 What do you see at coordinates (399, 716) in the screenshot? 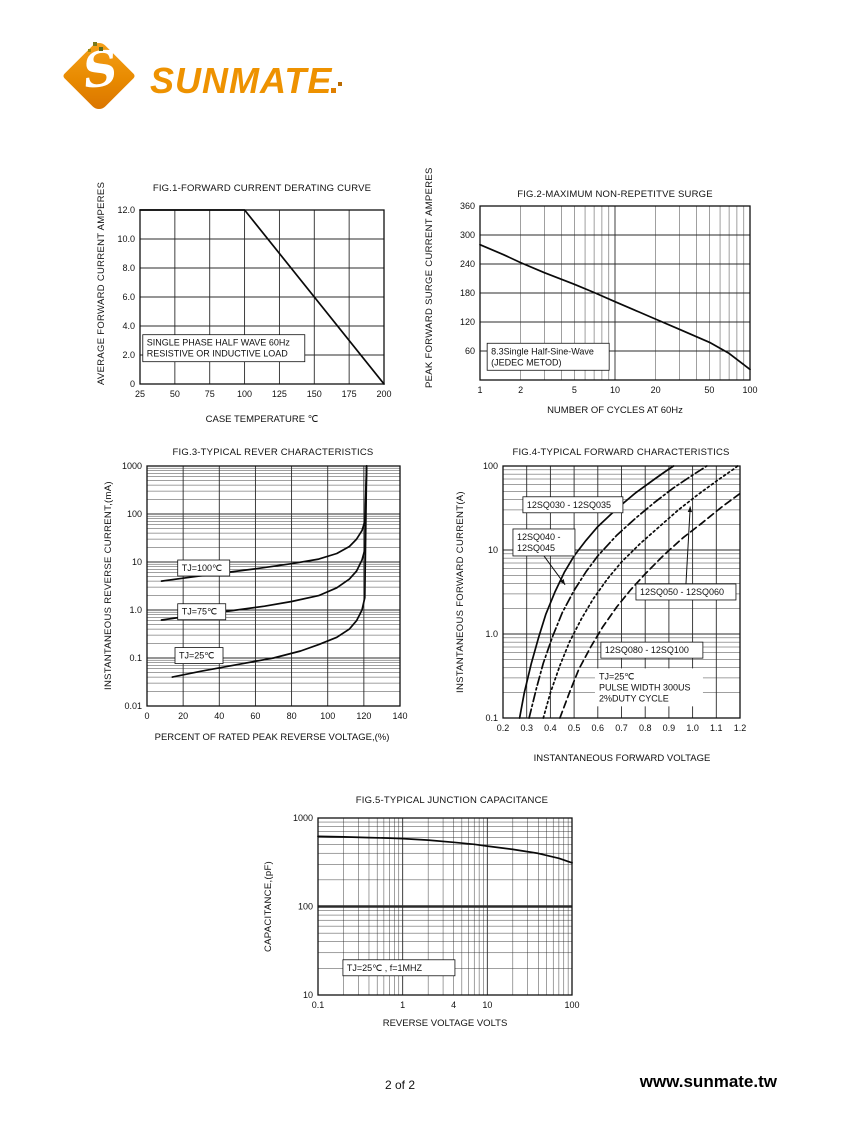
I see `svg-text: 140` at bounding box center [399, 716].